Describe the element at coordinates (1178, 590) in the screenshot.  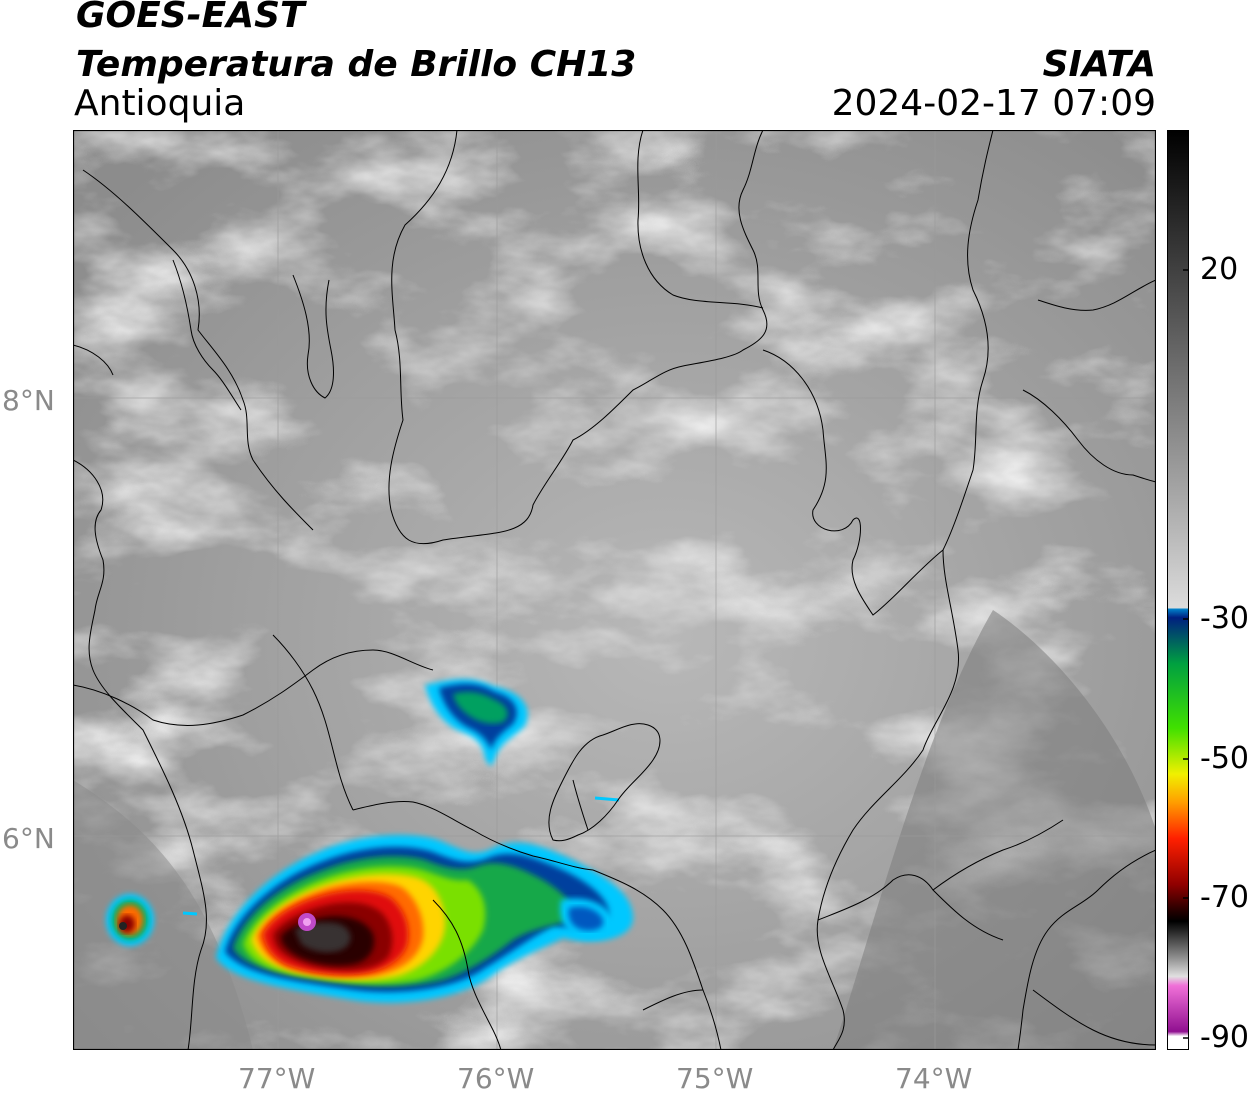
I see `temperature-colorbar` at that location.